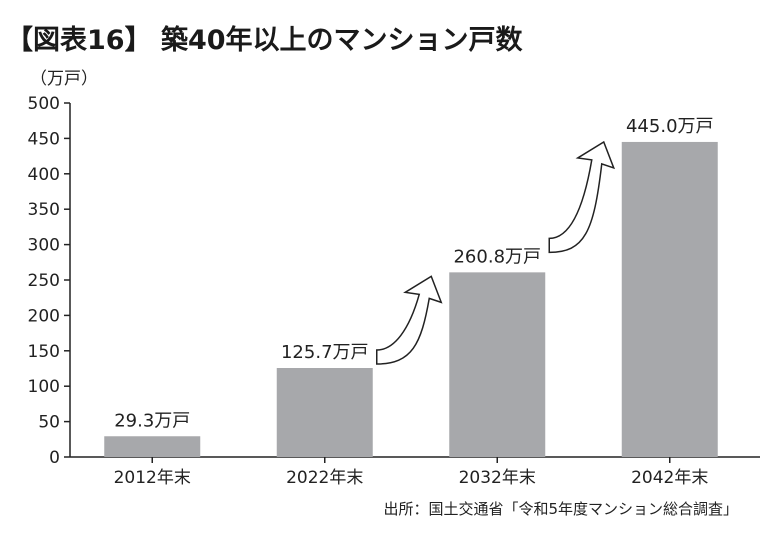 This screenshot has width=768, height=538. What do you see at coordinates (54, 458) in the screenshot?
I see `y-tick-label: 0` at bounding box center [54, 458].